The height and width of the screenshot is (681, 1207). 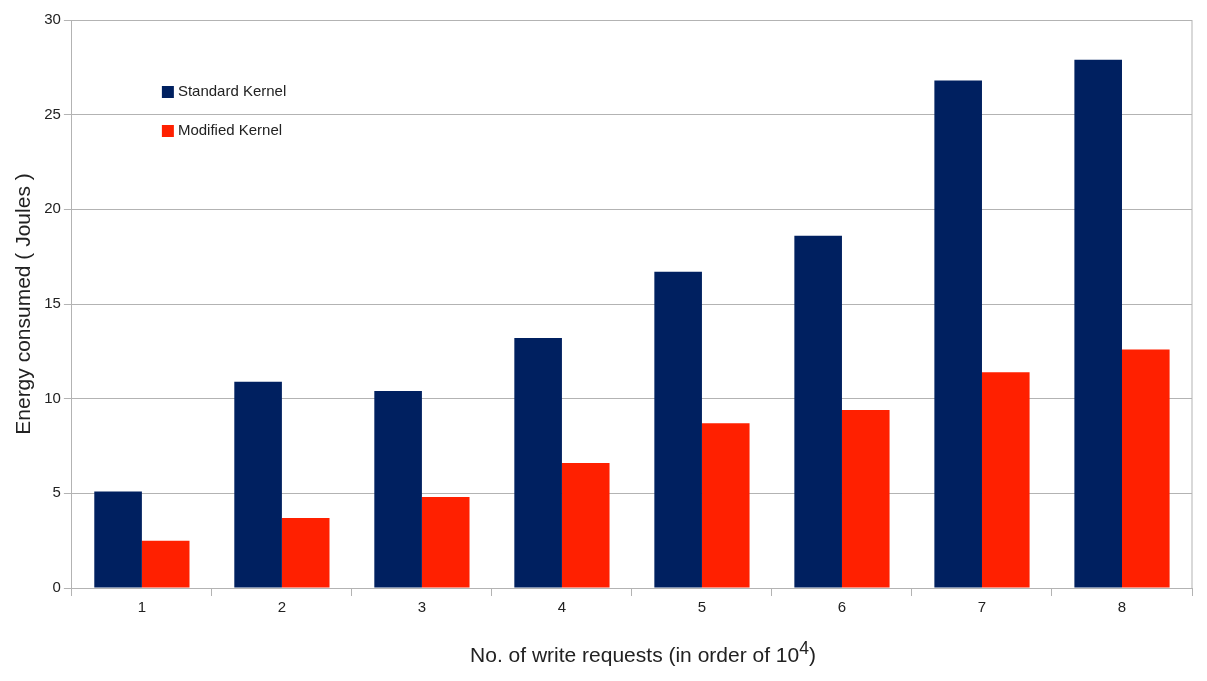 What do you see at coordinates (52, 19) in the screenshot?
I see `y-tick-label: 30` at bounding box center [52, 19].